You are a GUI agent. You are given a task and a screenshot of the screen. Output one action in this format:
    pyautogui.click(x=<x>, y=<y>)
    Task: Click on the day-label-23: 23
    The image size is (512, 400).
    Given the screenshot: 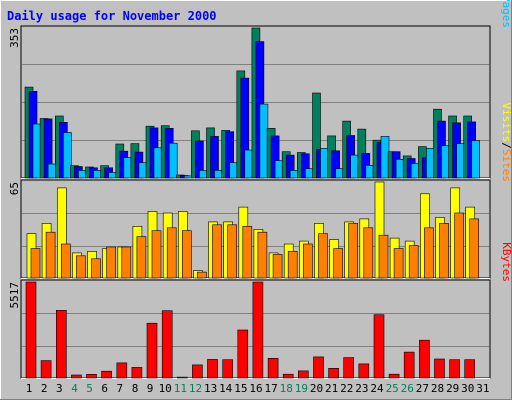 What is the action you would take?
    pyautogui.click(x=361, y=388)
    